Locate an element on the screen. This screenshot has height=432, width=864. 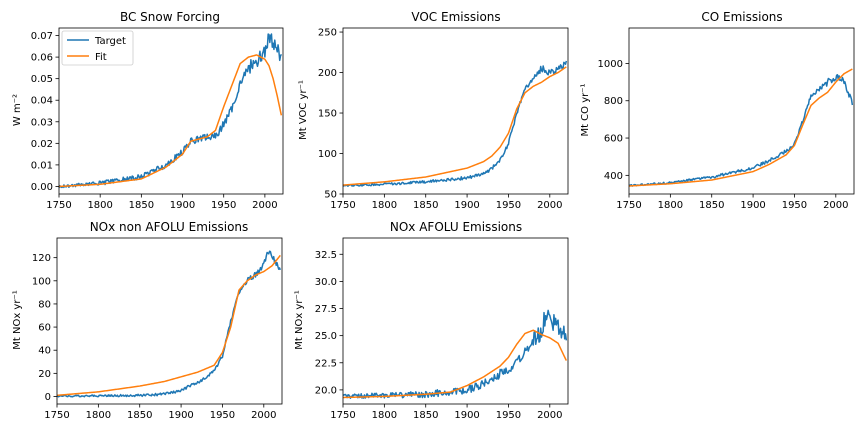
legend-target-label: Target is located at coordinates (110, 41).